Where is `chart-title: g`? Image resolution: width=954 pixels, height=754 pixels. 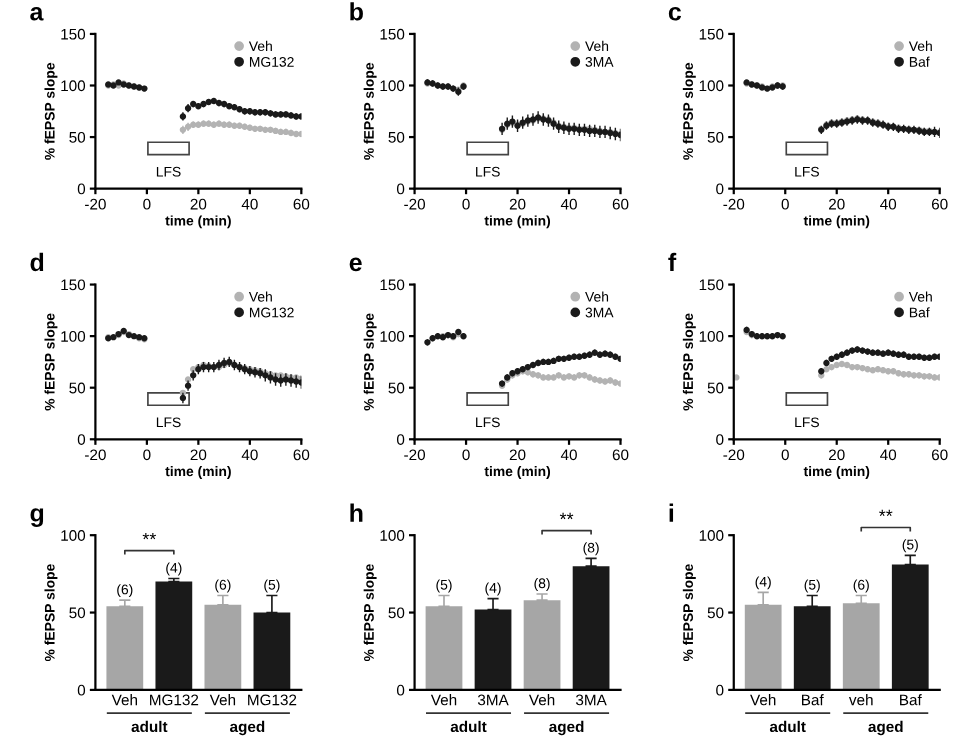
chart-title: g is located at coordinates (37, 517).